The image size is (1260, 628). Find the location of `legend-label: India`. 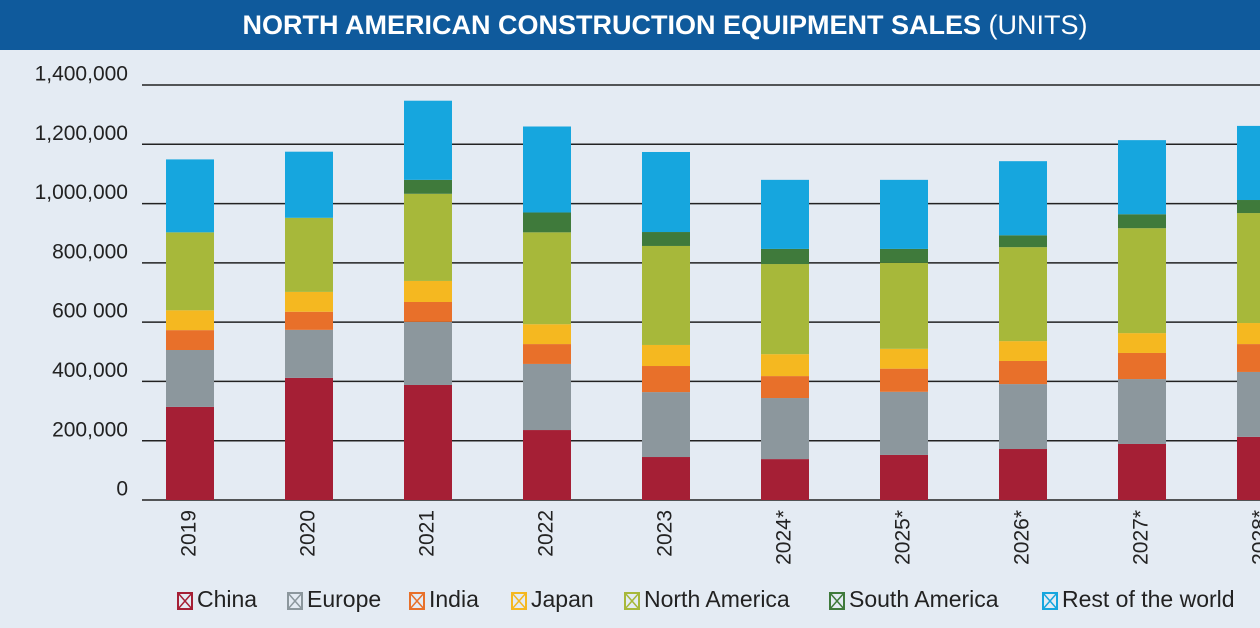

legend-label: India is located at coordinates (454, 599).